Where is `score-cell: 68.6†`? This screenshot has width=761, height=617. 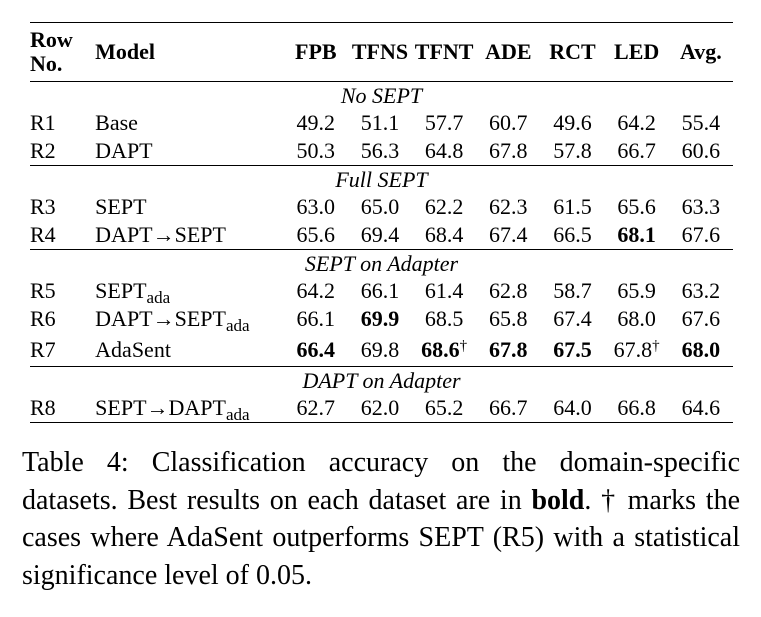 score-cell: 68.6† is located at coordinates (444, 350).